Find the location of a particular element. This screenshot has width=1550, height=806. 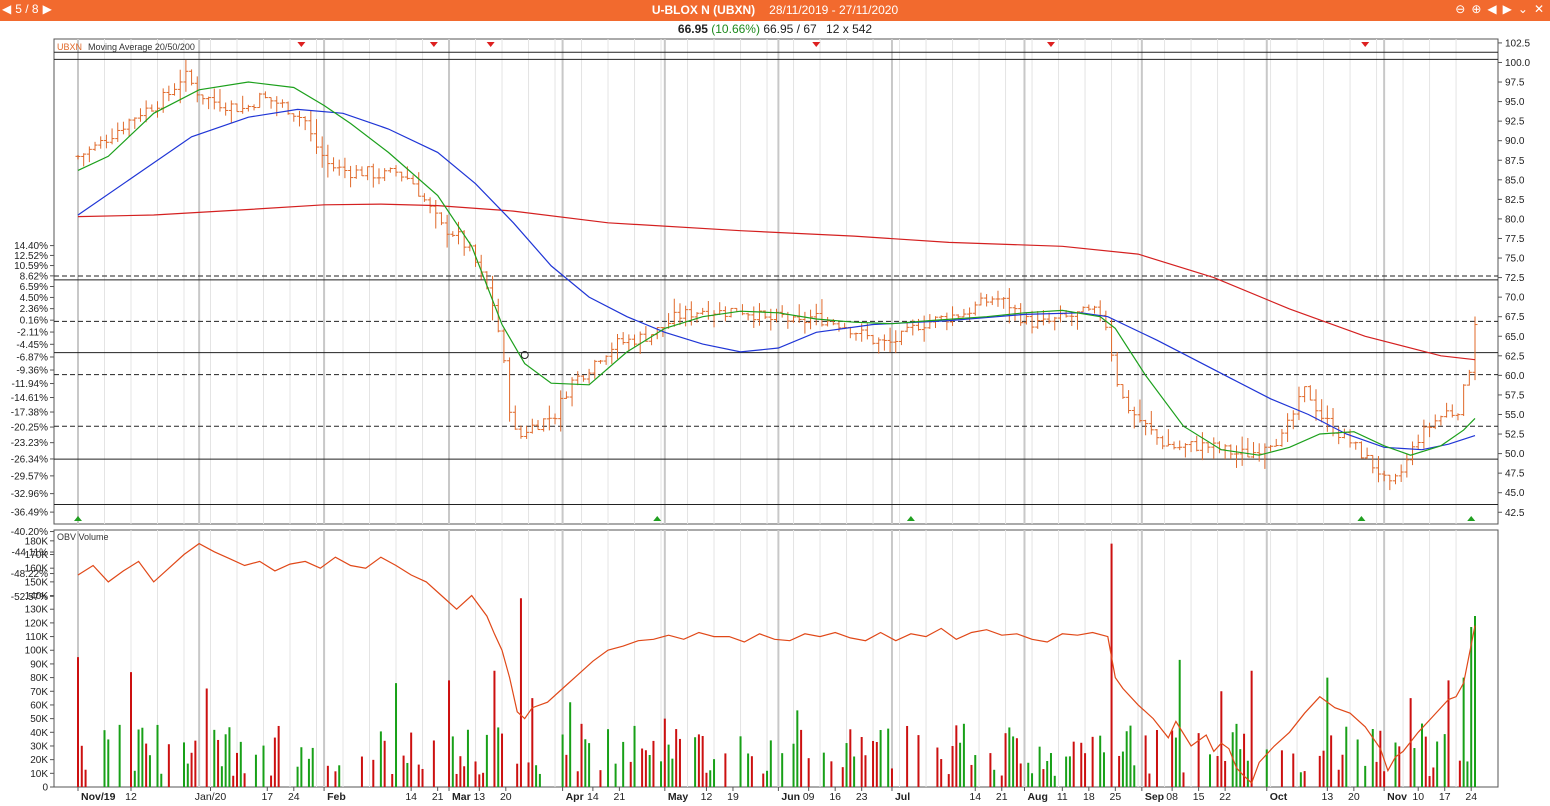

right-tick-label: 65.0 is located at coordinates (1515, 337).